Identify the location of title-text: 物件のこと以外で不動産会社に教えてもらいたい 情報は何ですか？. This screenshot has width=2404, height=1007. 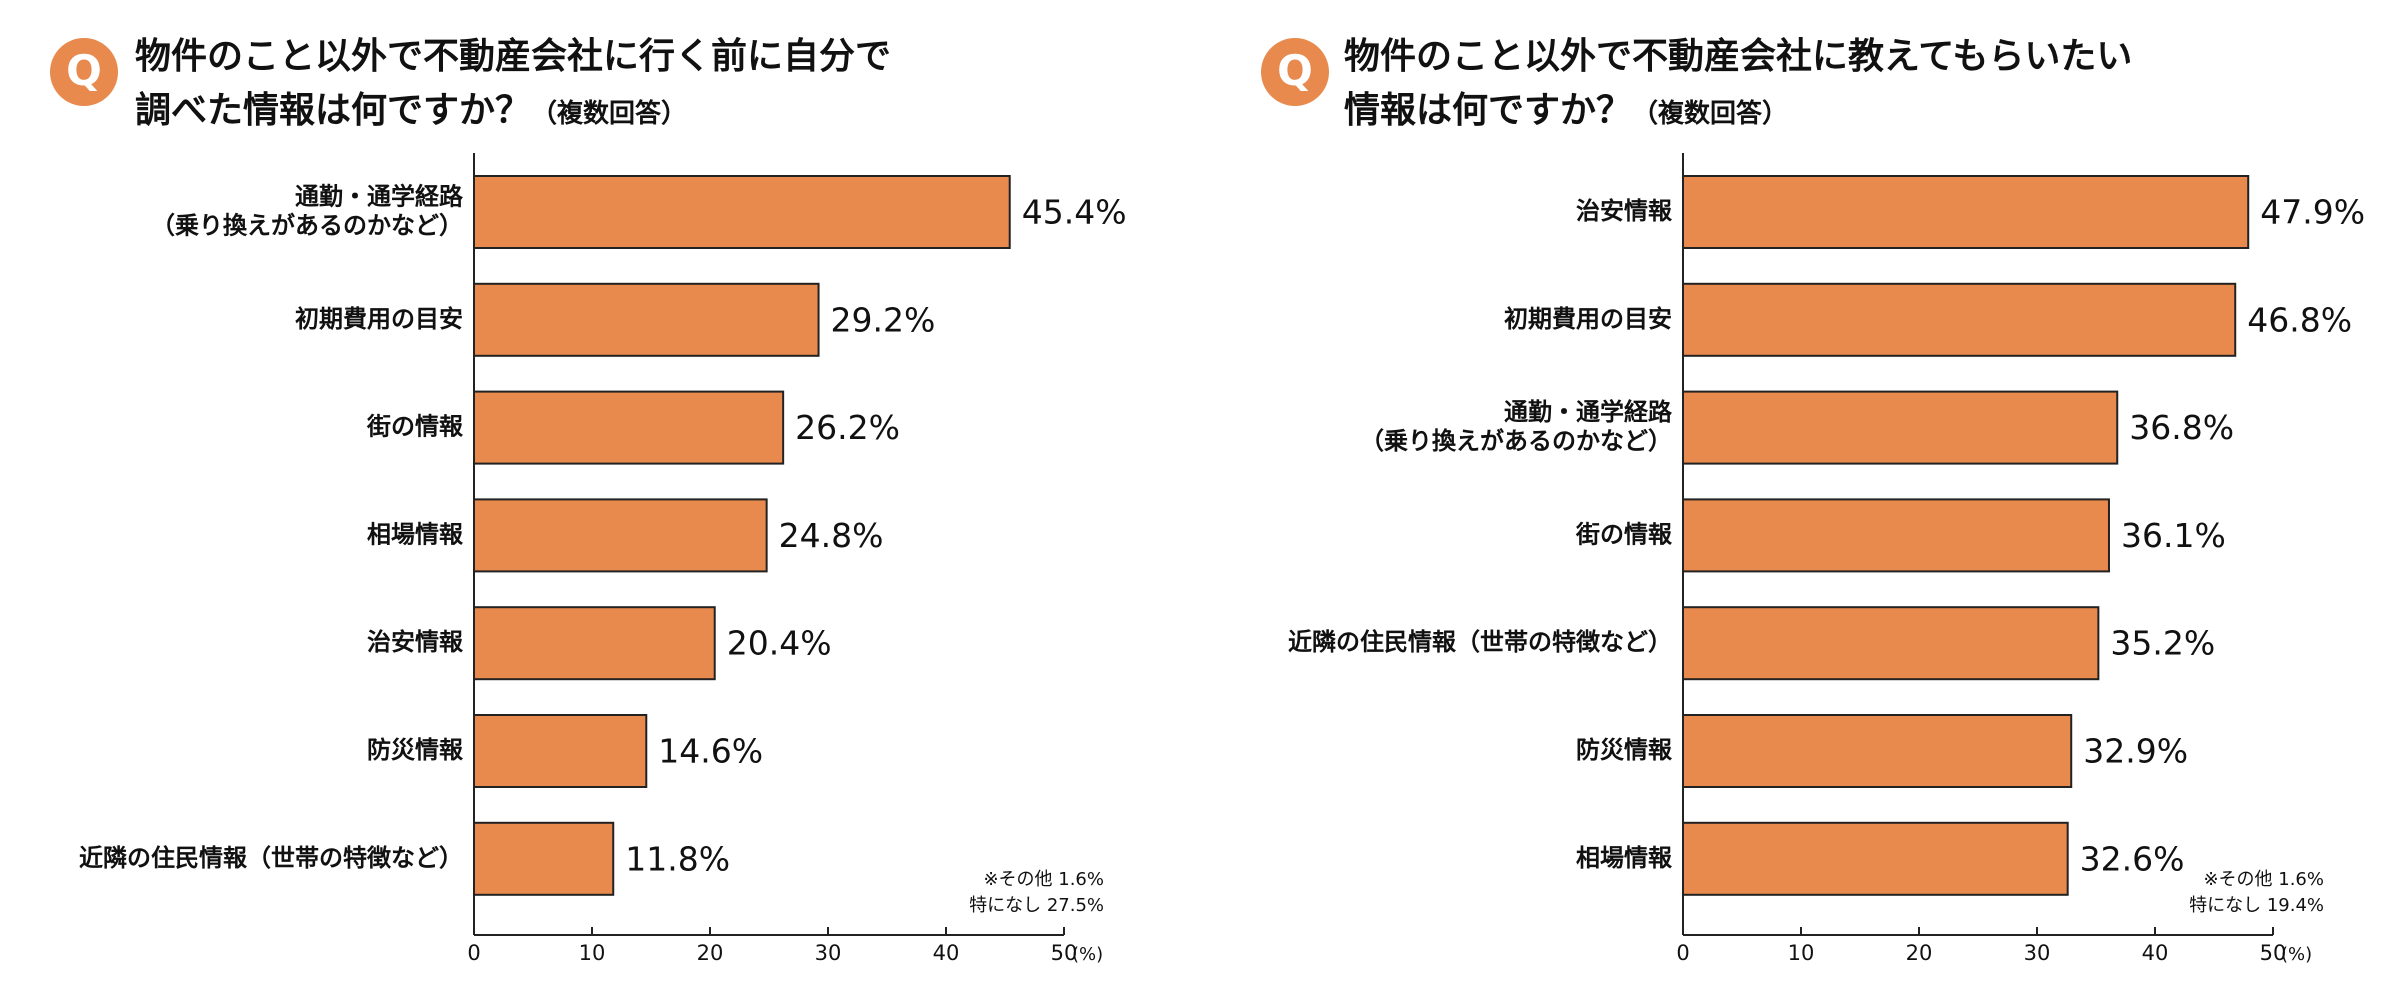
(1738, 83).